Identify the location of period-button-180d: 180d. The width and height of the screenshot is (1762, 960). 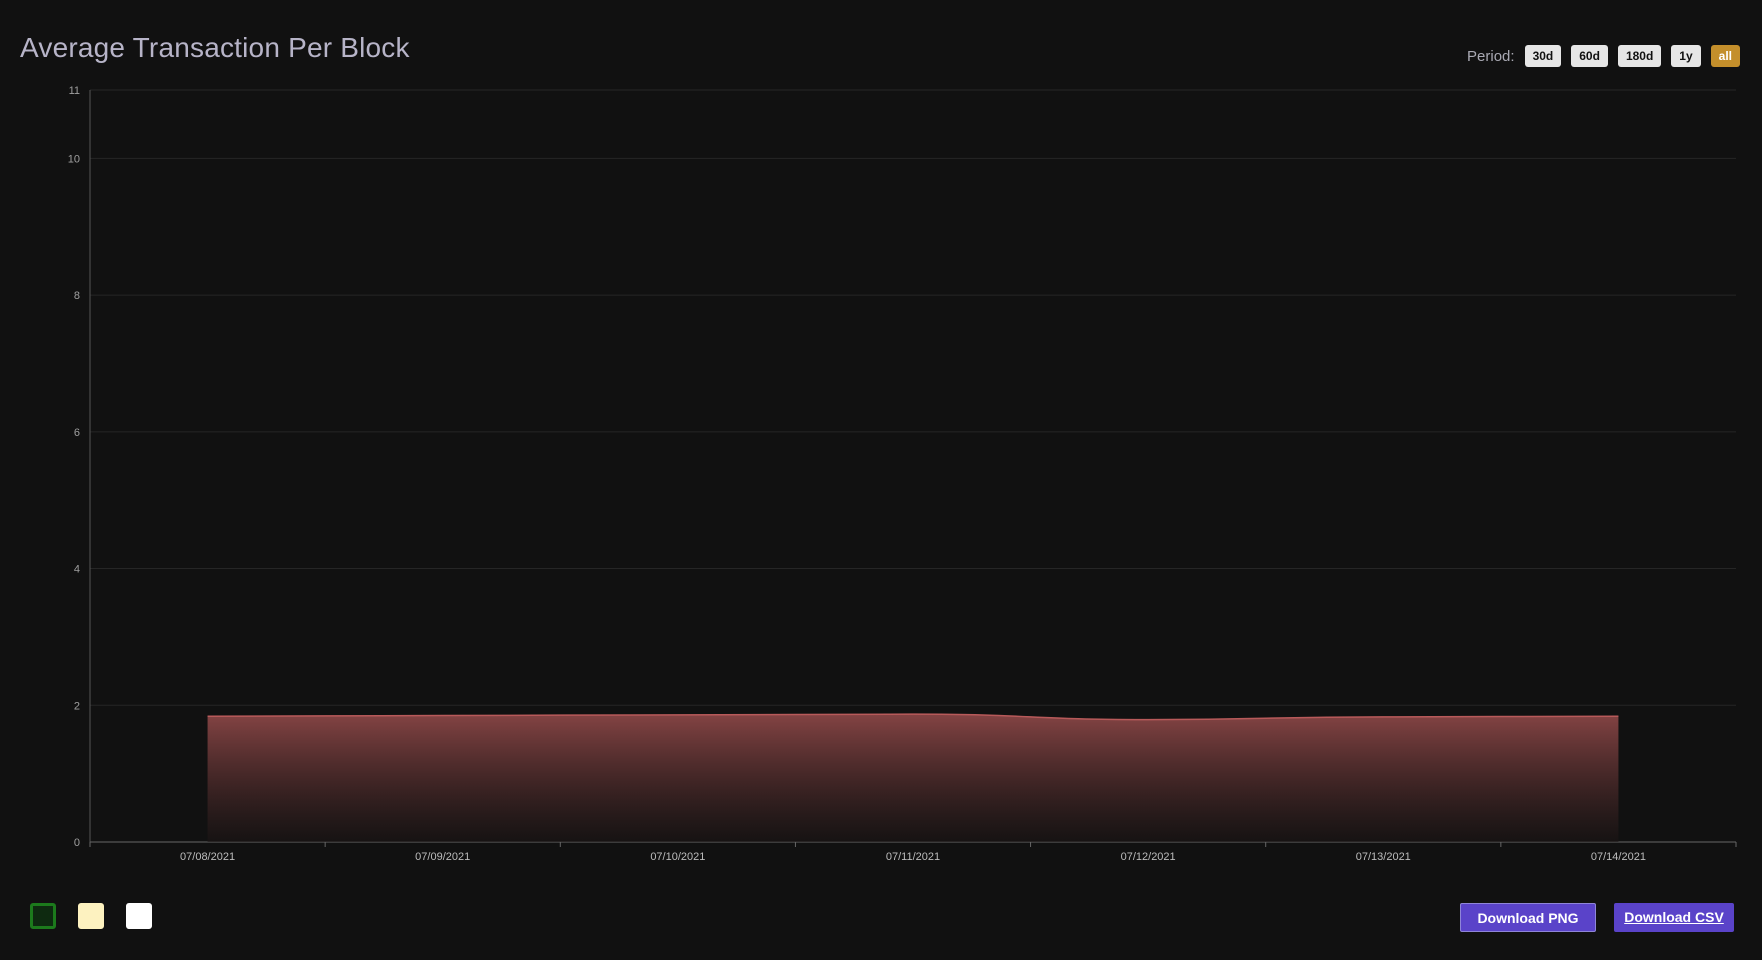
(1639, 56).